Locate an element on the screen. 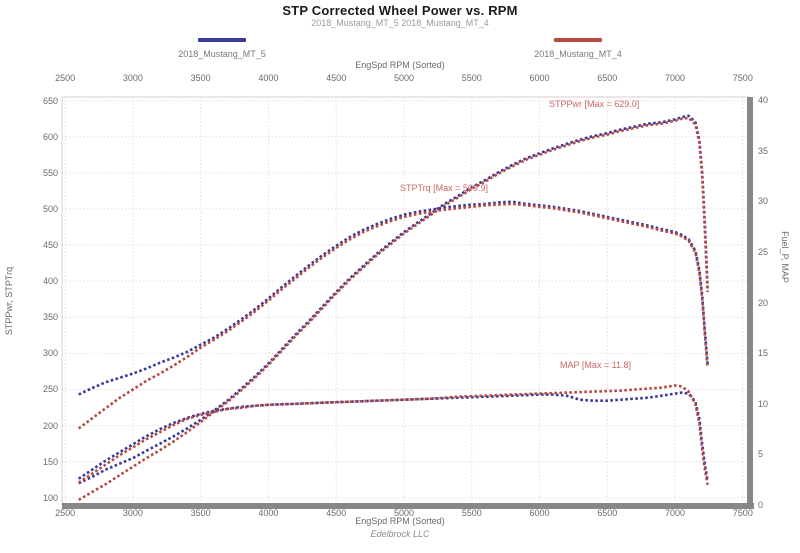 This screenshot has width=800, height=553. legend-item-run5: 2018_Mustang_MT_5 is located at coordinates (222, 50).